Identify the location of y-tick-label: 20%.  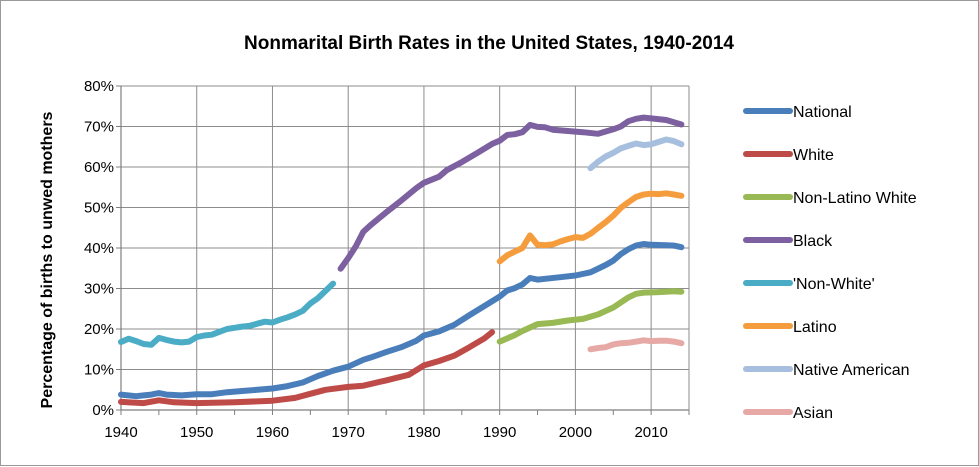
(99, 329).